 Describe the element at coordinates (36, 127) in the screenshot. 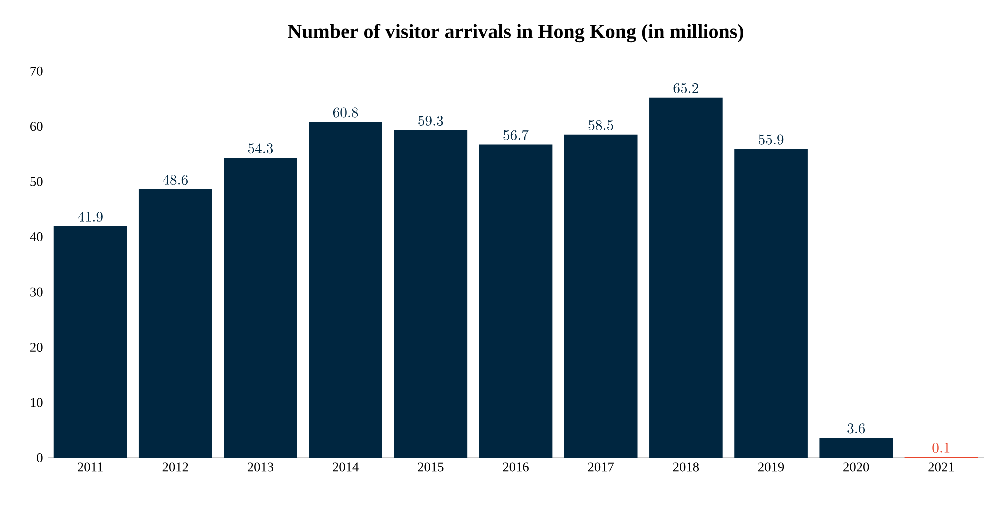

I see `y-tick-label: 60` at that location.